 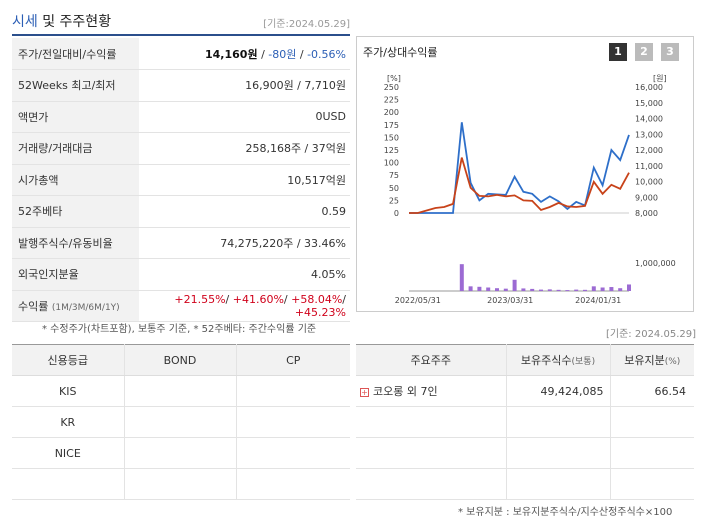 I want to click on return-label-text: 수익률, so click(x=33, y=306).